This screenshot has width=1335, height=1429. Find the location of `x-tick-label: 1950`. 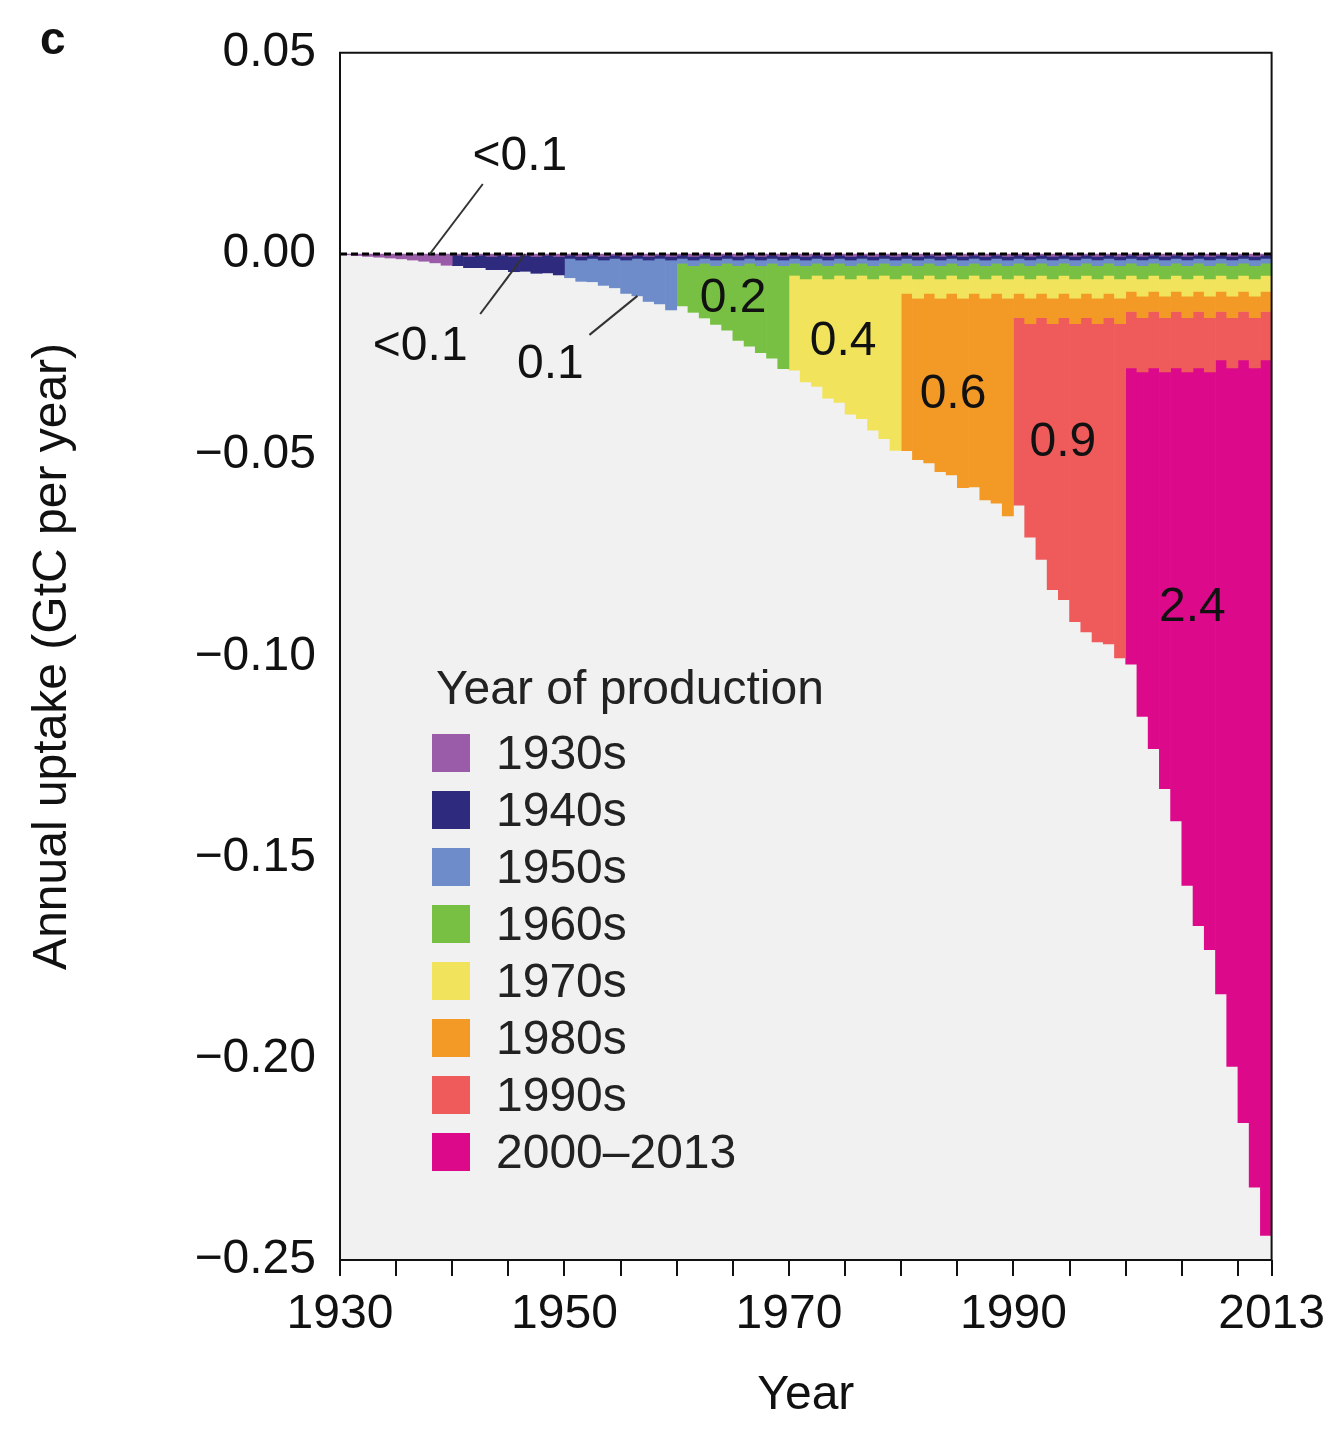

x-tick-label: 1950 is located at coordinates (564, 1312).